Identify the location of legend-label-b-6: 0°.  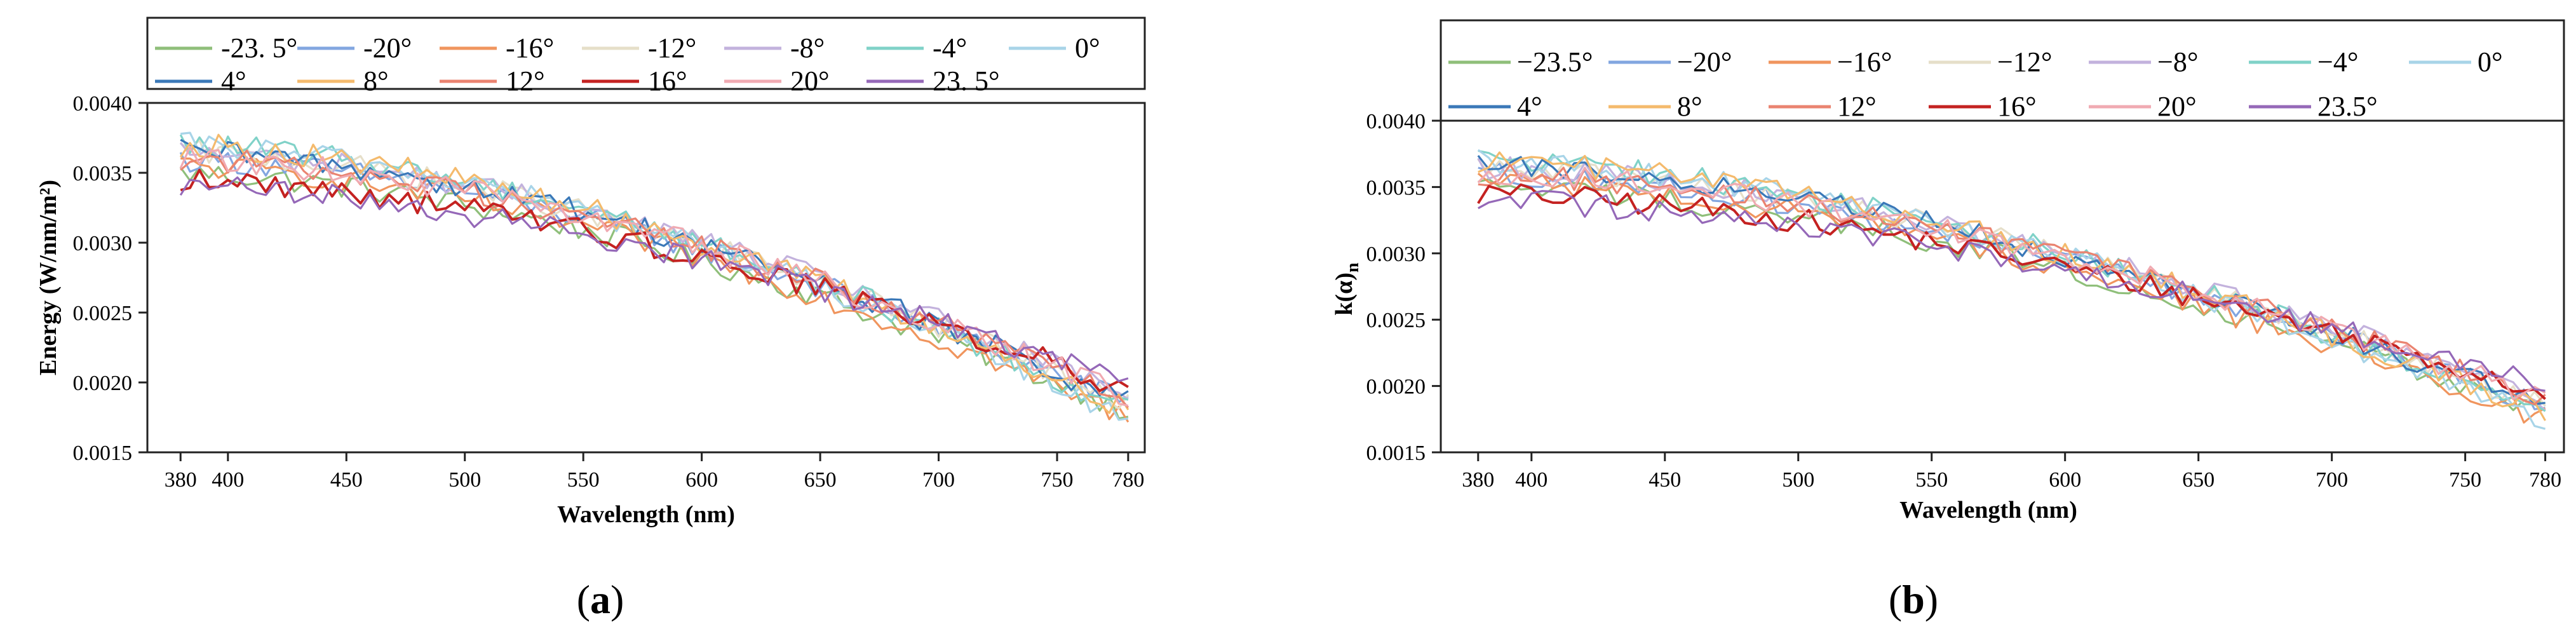
(2490, 62).